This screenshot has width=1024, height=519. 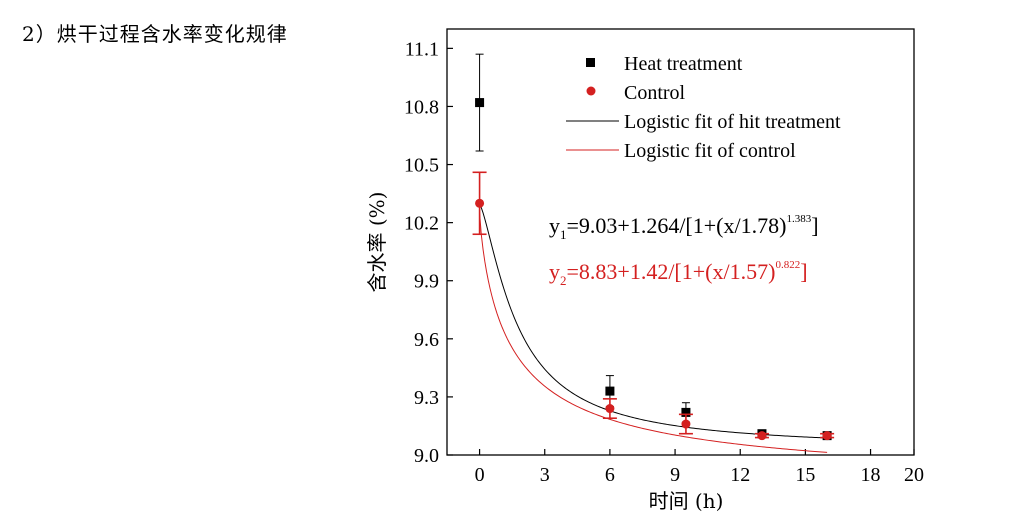 I want to click on legend-heat-label: Heat treatment, so click(x=683, y=64).